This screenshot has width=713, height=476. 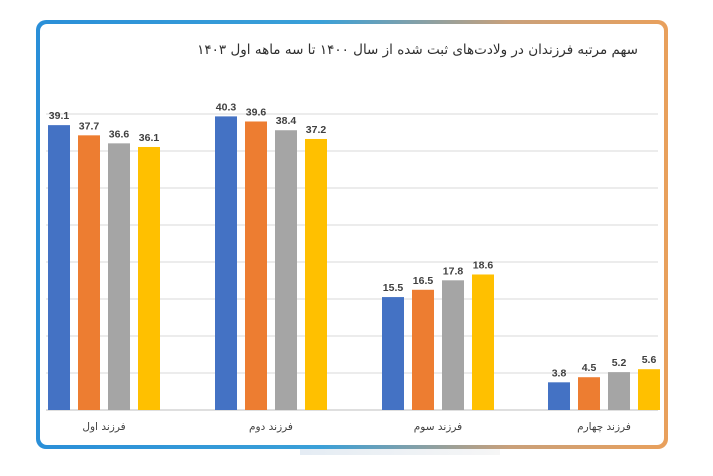 What do you see at coordinates (649, 360) in the screenshot?
I see `data-label-4-series-4: 5.6` at bounding box center [649, 360].